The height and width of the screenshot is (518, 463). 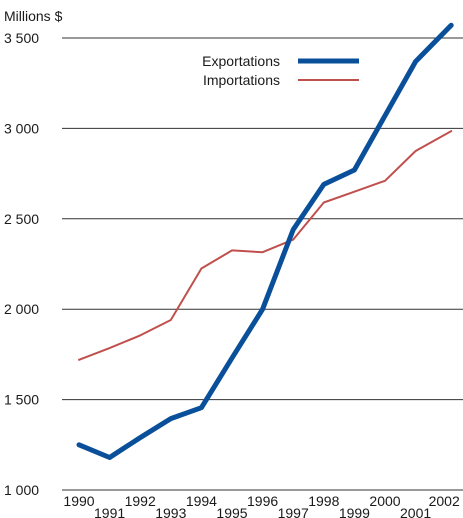 What do you see at coordinates (170, 511) in the screenshot?
I see `x-tick-label: 1993` at bounding box center [170, 511].